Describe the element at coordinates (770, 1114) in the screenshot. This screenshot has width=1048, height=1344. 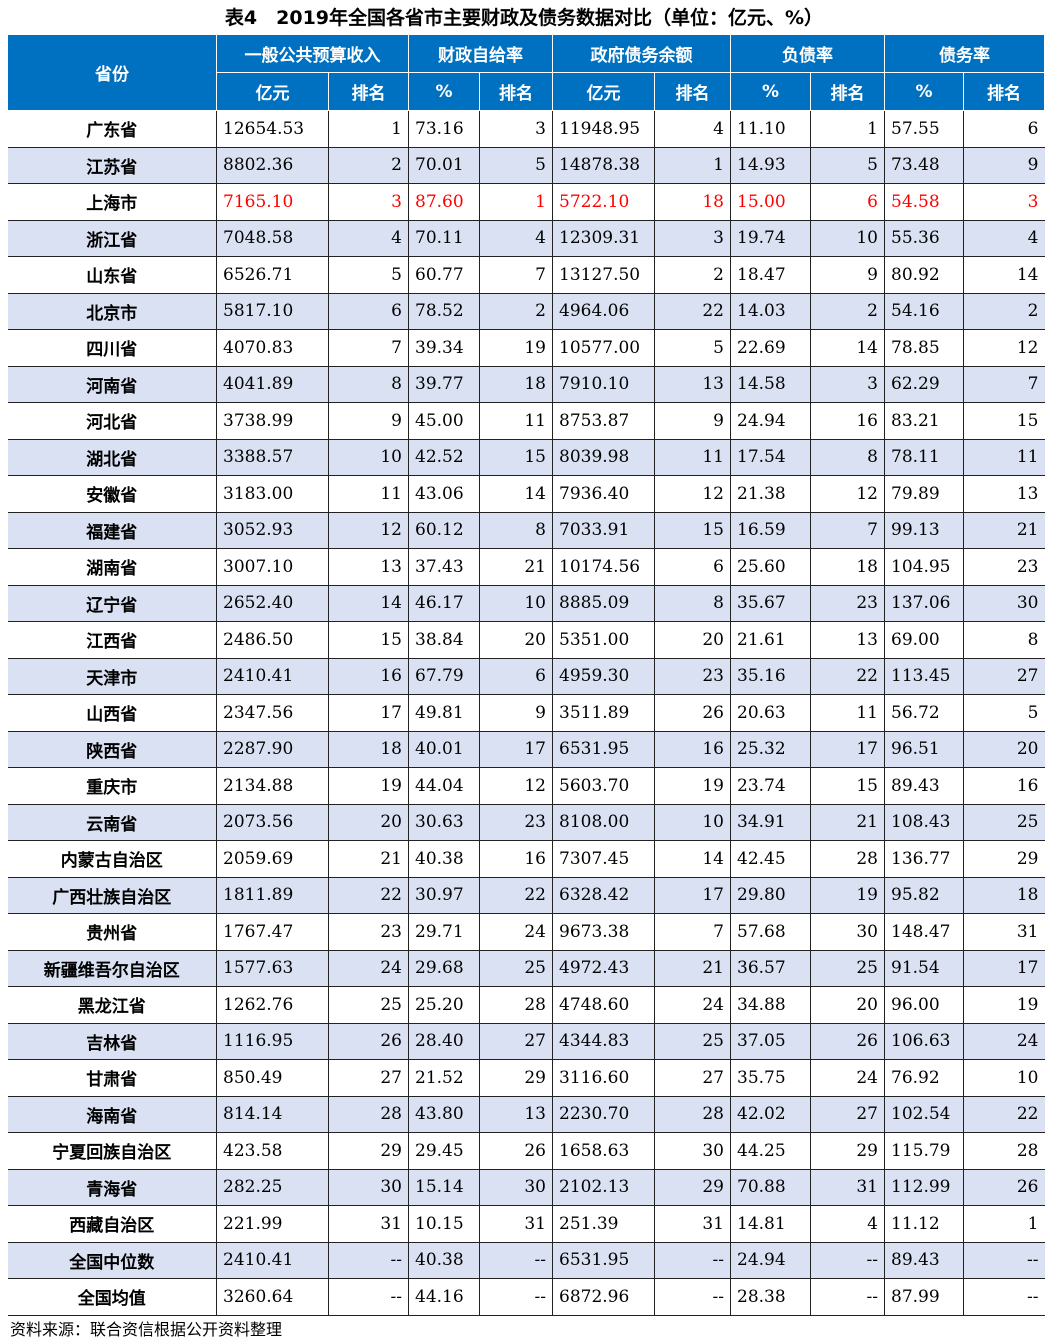
I see `value-cell: 42.02` at that location.